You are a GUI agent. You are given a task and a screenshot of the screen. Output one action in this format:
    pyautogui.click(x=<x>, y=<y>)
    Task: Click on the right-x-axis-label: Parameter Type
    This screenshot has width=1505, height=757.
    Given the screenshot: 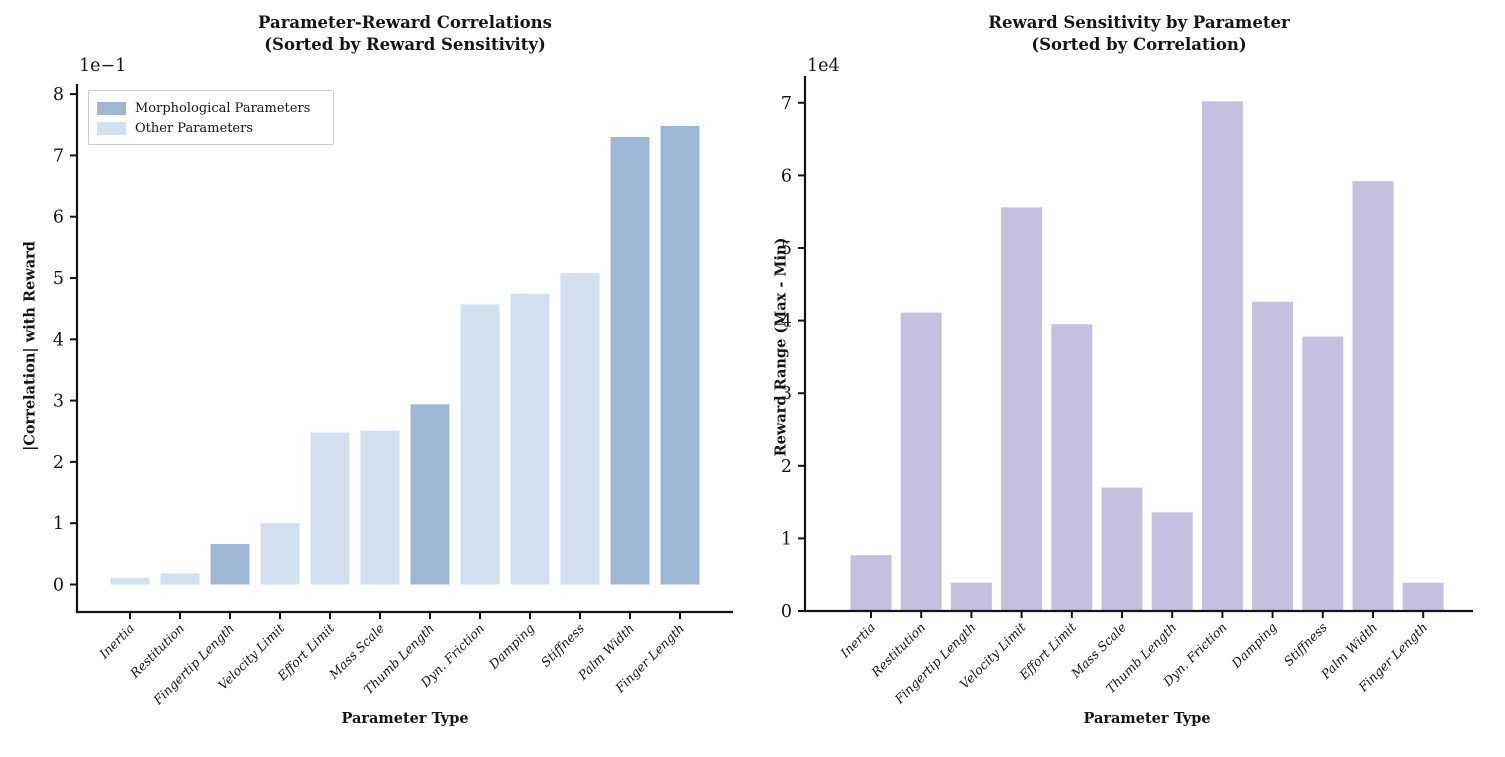 What is the action you would take?
    pyautogui.click(x=1147, y=718)
    